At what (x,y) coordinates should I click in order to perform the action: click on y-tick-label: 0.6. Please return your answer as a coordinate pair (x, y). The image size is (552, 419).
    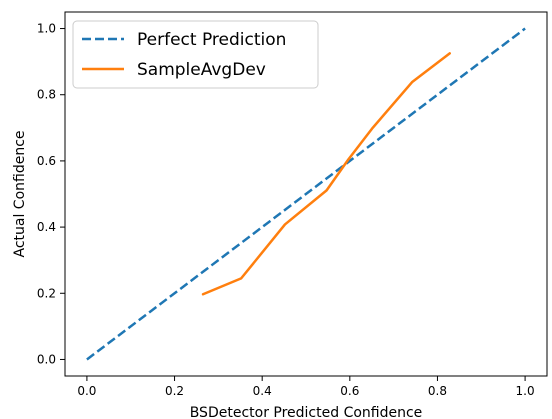
    Looking at the image, I should click on (46, 161).